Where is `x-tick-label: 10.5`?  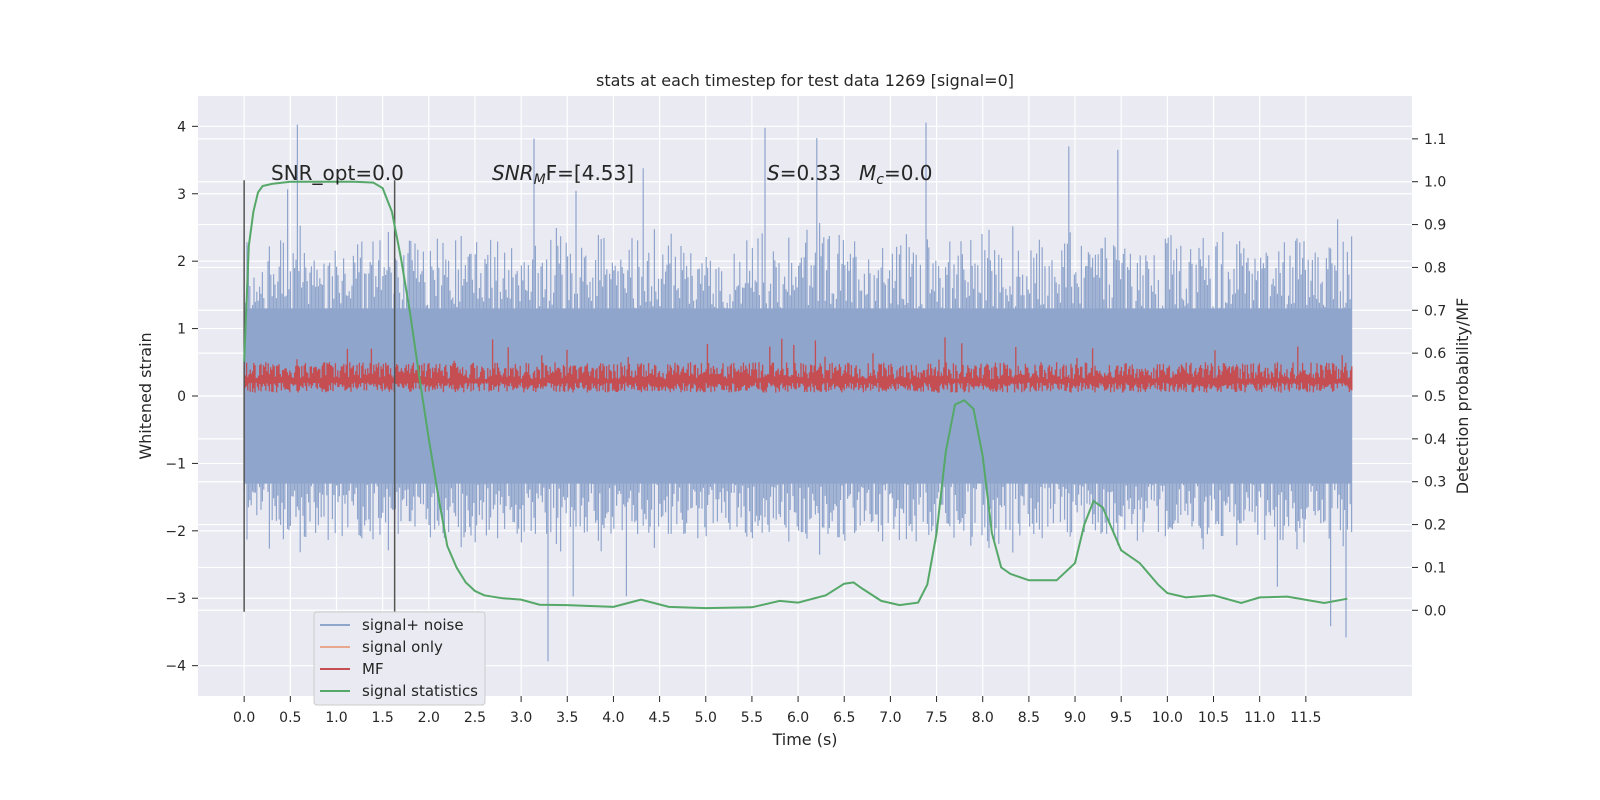
x-tick-label: 10.5 is located at coordinates (1213, 718).